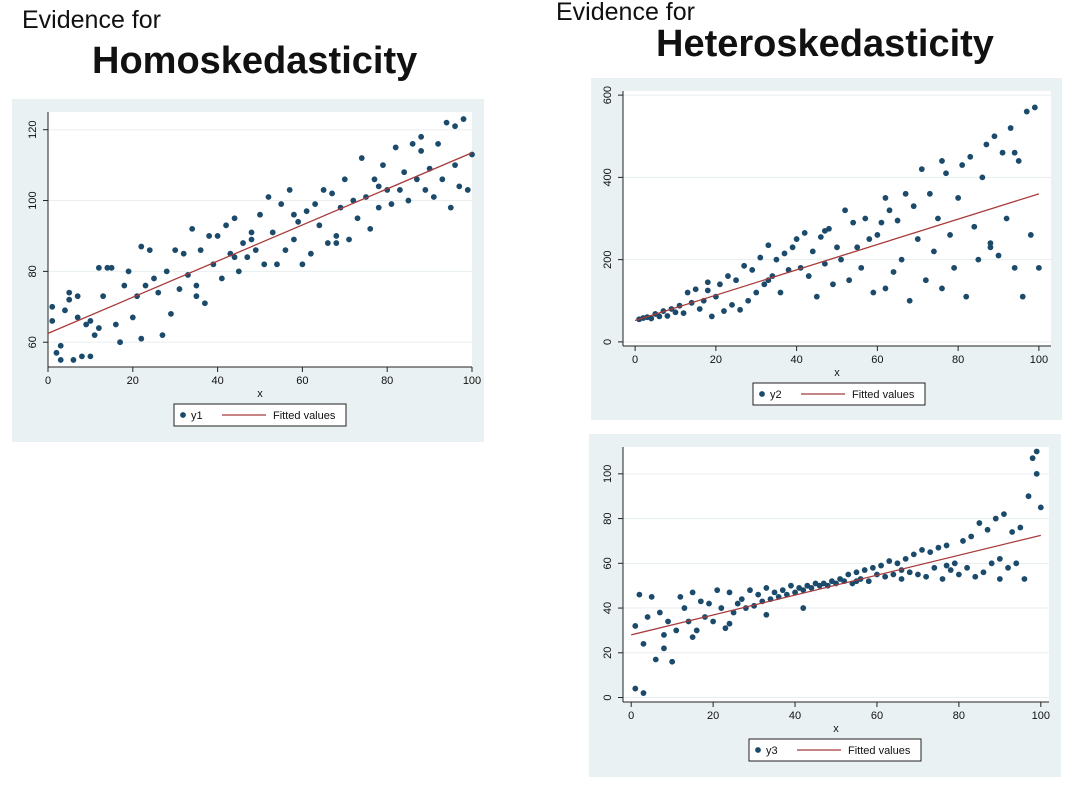  What do you see at coordinates (883, 395) in the screenshot?
I see `legend-label-fitted: Fitted values` at bounding box center [883, 395].